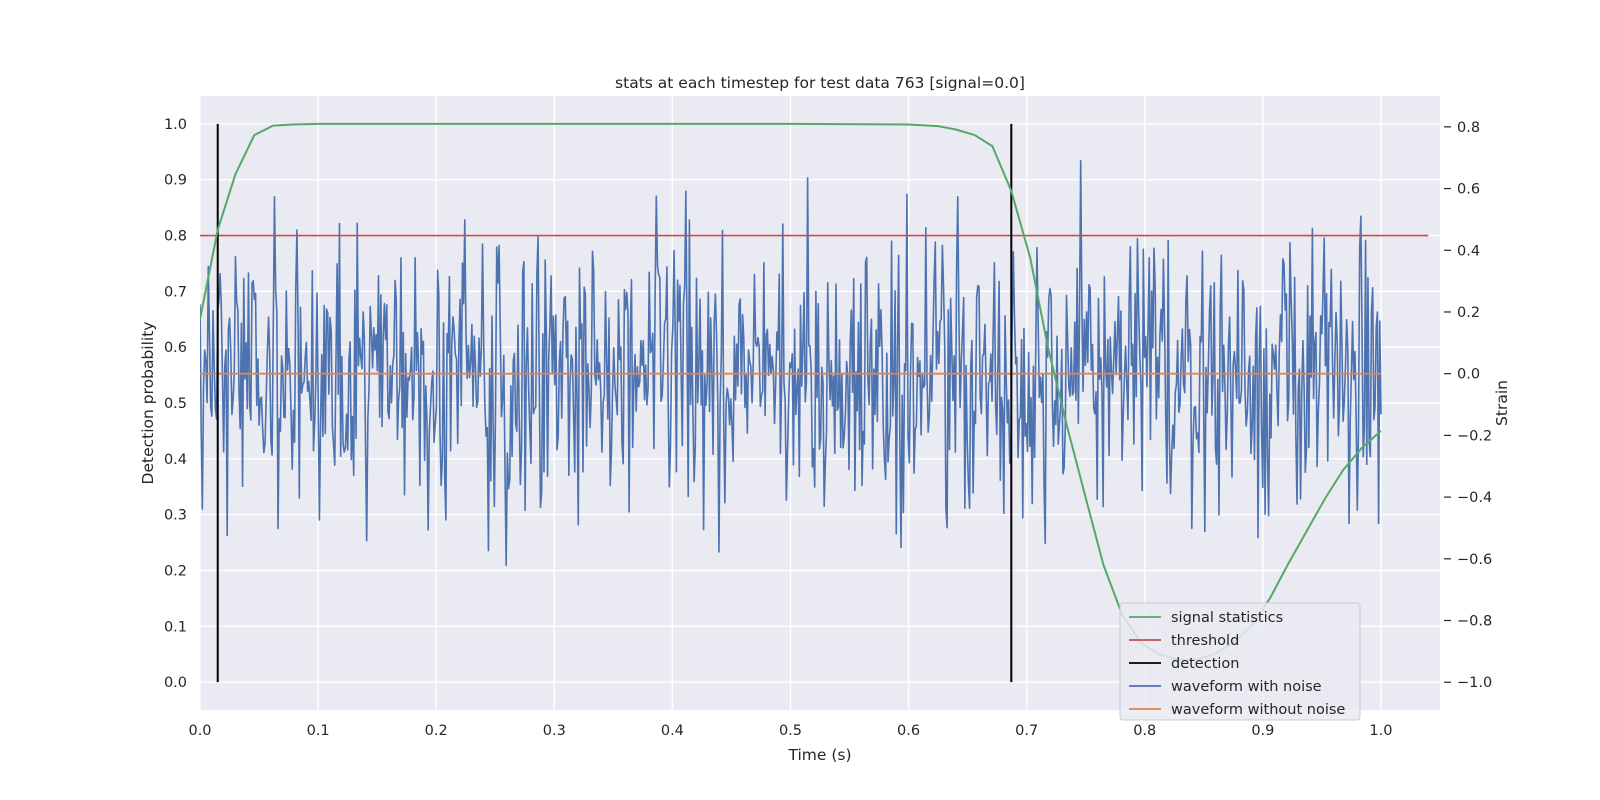 The image size is (1600, 800). What do you see at coordinates (199, 731) in the screenshot?
I see `x-tick-label: 0.0` at bounding box center [199, 731].